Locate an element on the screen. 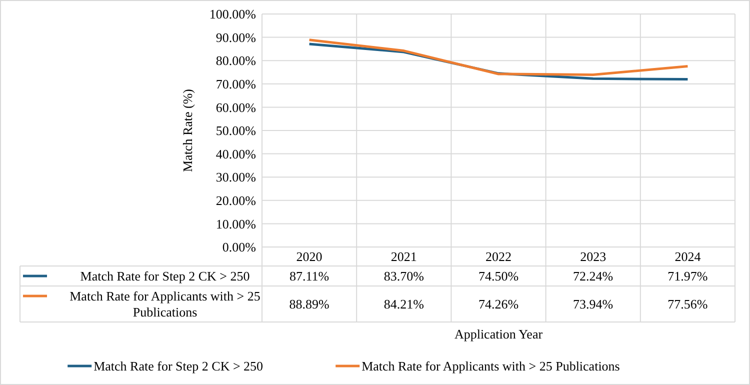  x-tick-label: 2023 is located at coordinates (593, 256).